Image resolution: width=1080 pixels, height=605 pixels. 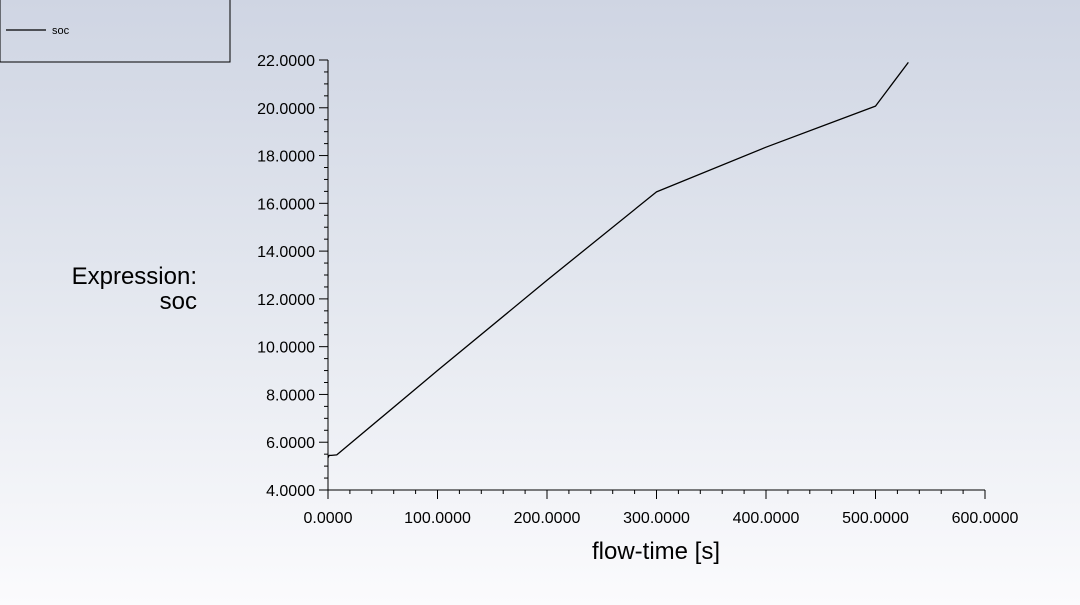 I want to click on y-axis-title-line-2: soc, so click(x=178, y=301).